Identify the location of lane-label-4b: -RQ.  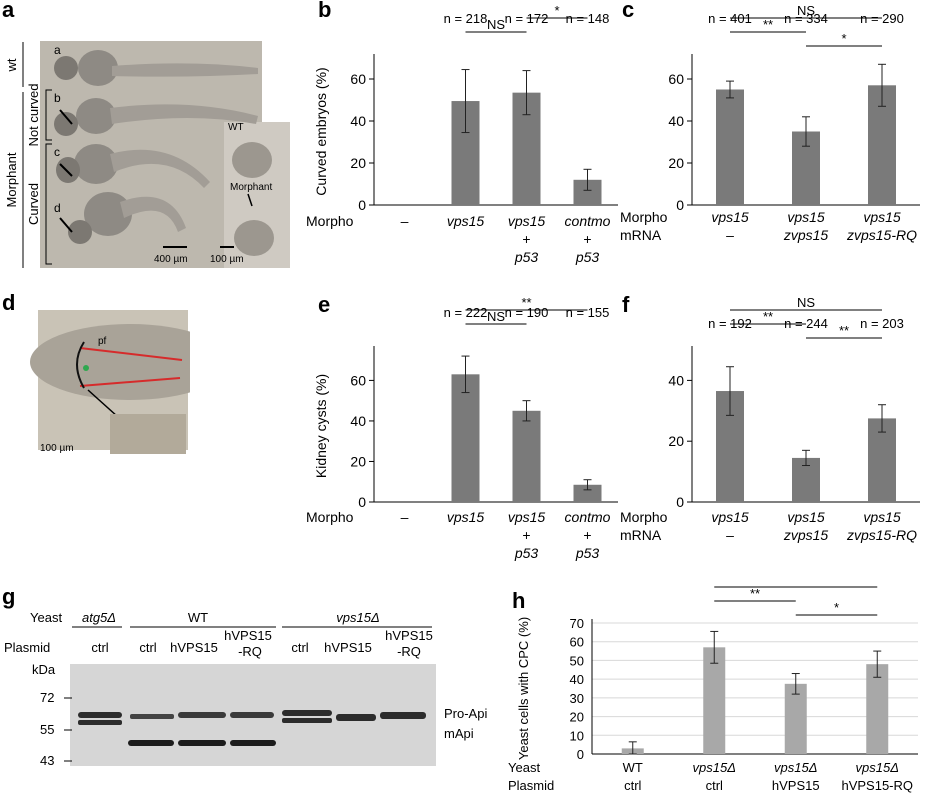
(250, 651).